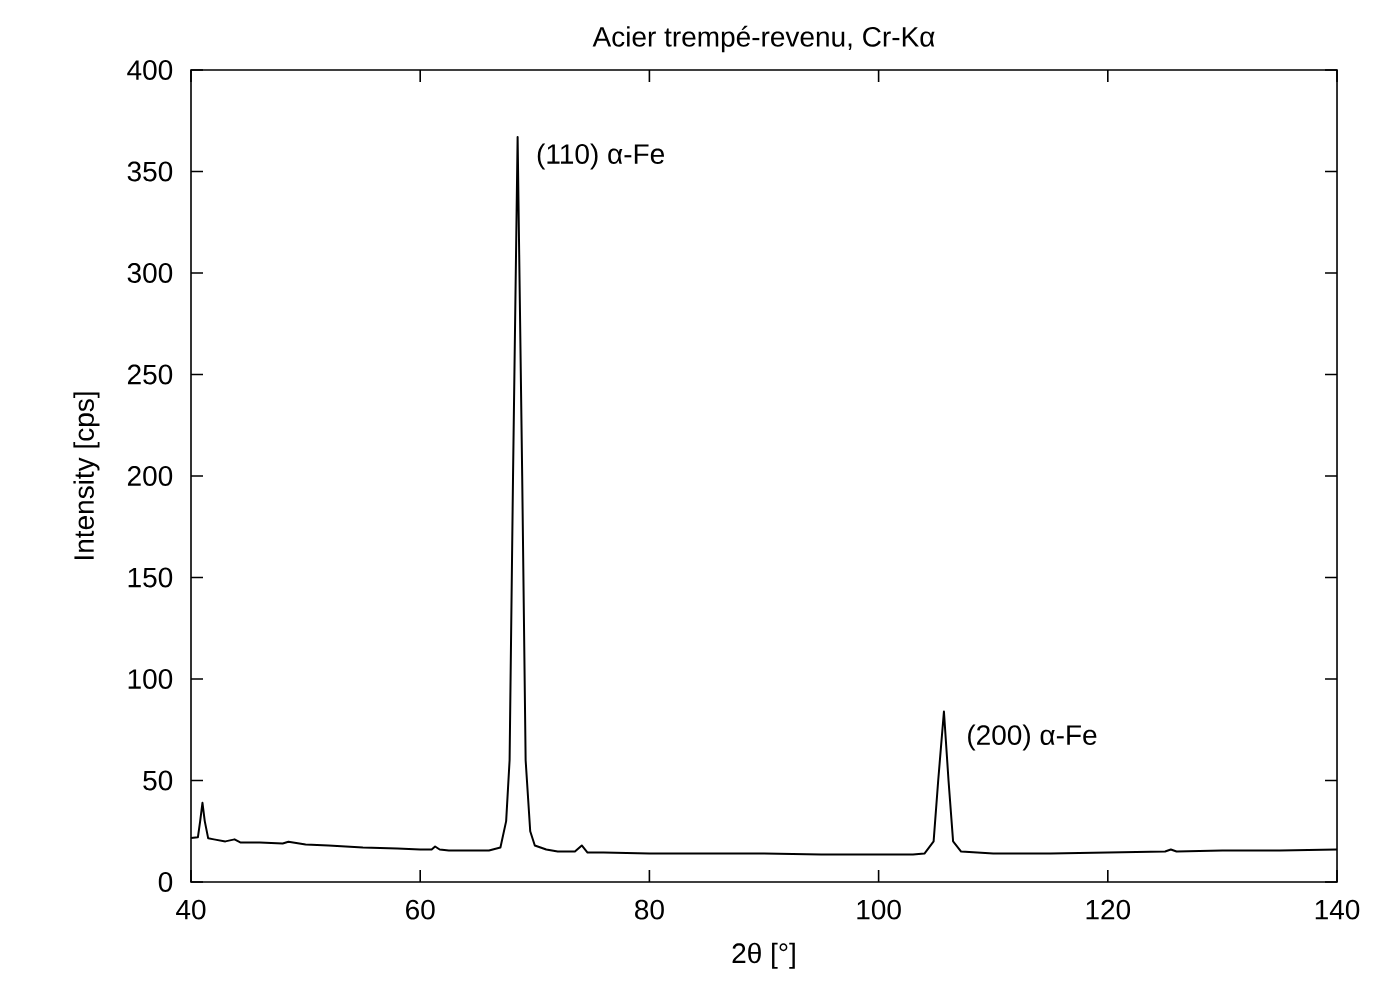 This screenshot has height=1004, width=1380. I want to click on y-tick-label: 0, so click(165, 882).